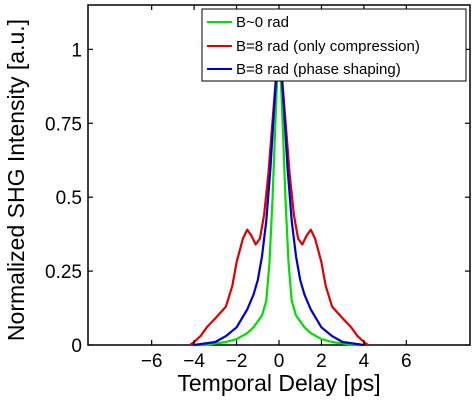 This screenshot has width=474, height=401. Describe the element at coordinates (279, 361) in the screenshot. I see `x-tick-label: 0` at that location.